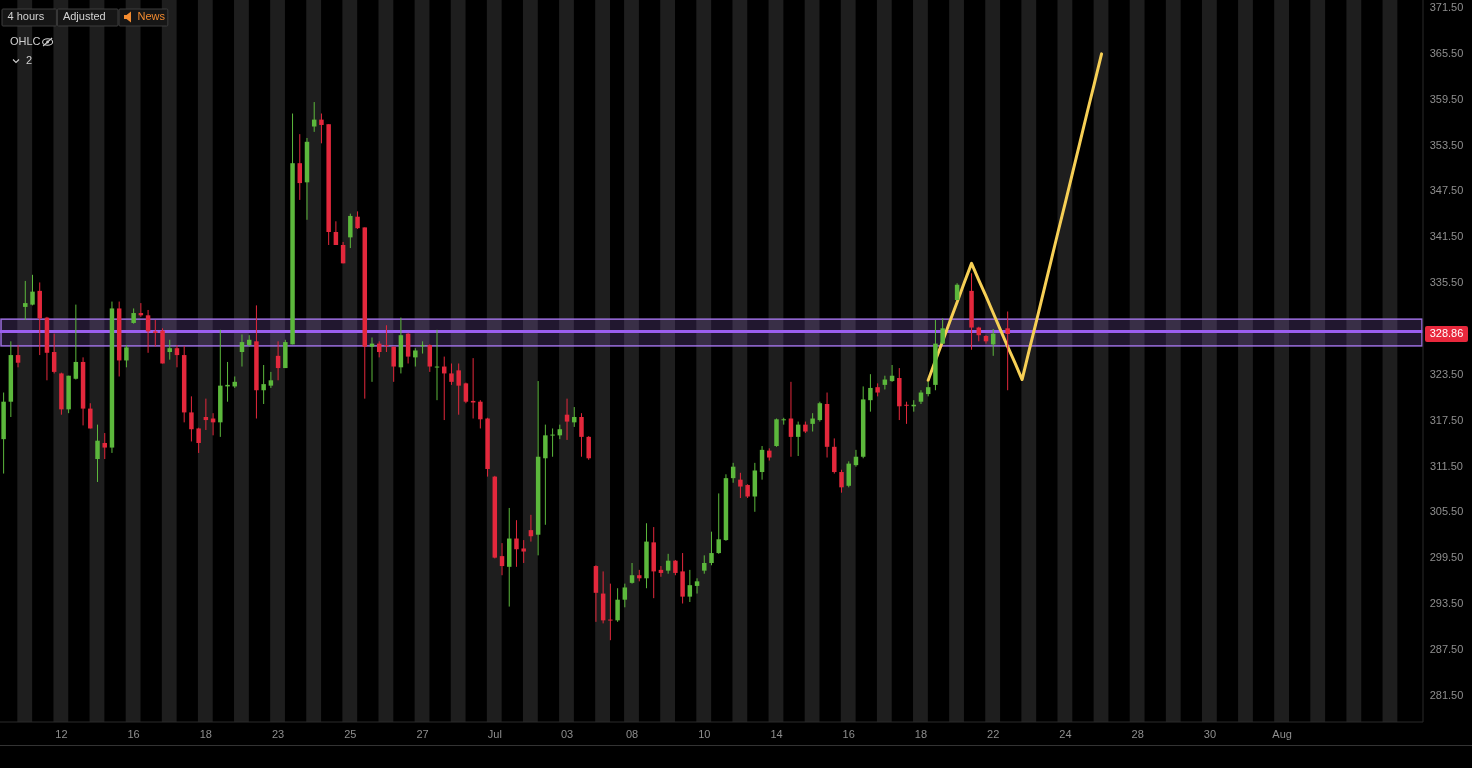 Image resolution: width=1472 pixels, height=768 pixels. Describe the element at coordinates (1015, 217) in the screenshot. I see `line-series` at that location.